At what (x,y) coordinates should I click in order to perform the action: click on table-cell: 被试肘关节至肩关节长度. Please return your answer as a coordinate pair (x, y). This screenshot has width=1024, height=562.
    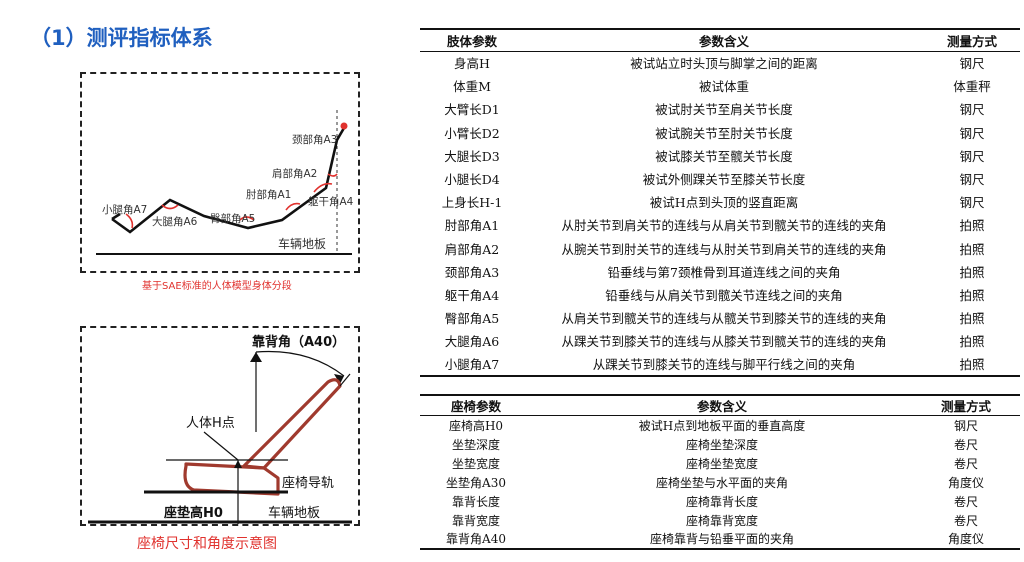
    Looking at the image, I should click on (724, 110).